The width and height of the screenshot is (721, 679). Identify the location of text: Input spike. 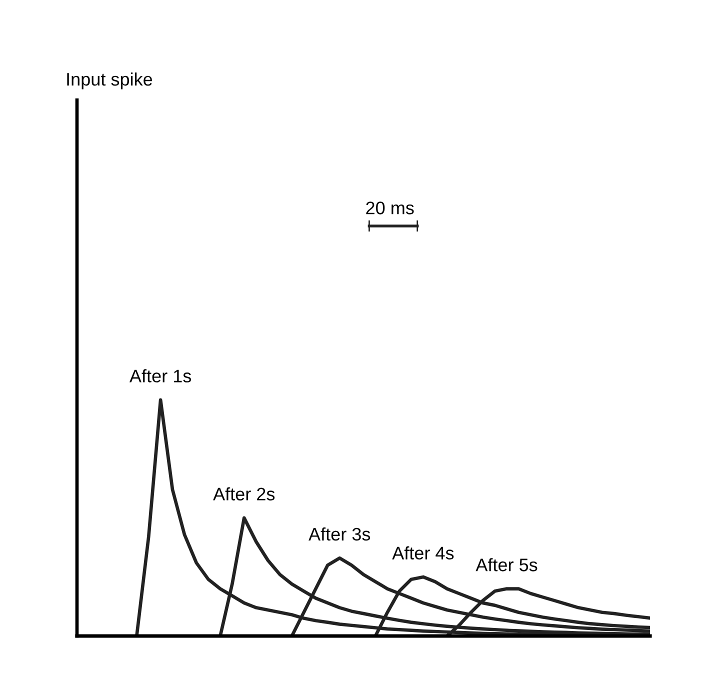
(109, 81).